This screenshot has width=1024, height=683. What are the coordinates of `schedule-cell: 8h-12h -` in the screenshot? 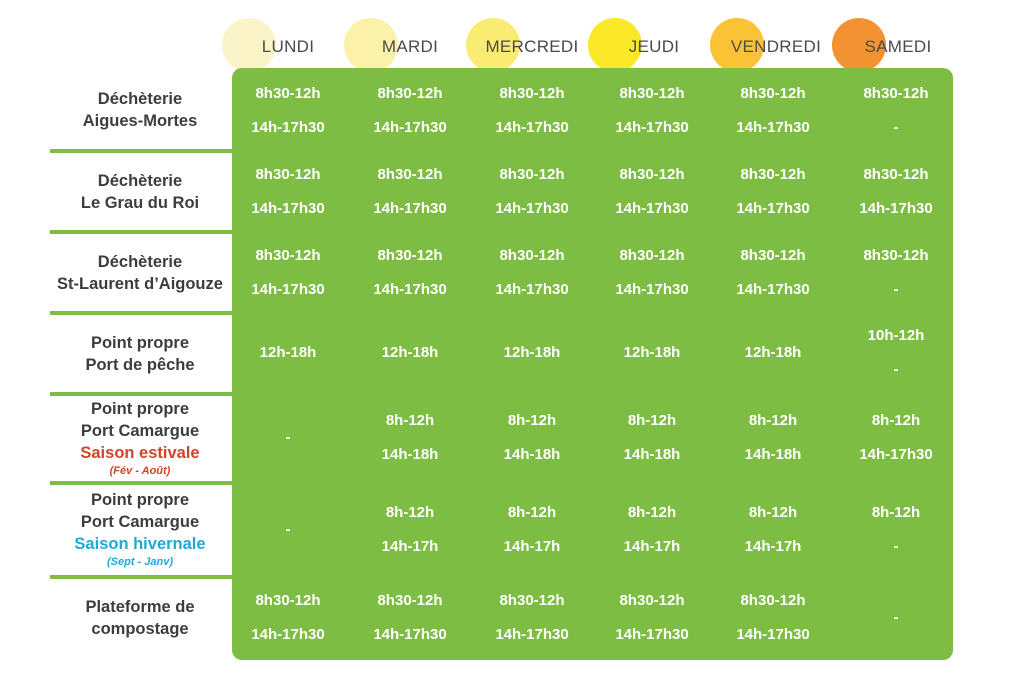 It's located at (896, 530).